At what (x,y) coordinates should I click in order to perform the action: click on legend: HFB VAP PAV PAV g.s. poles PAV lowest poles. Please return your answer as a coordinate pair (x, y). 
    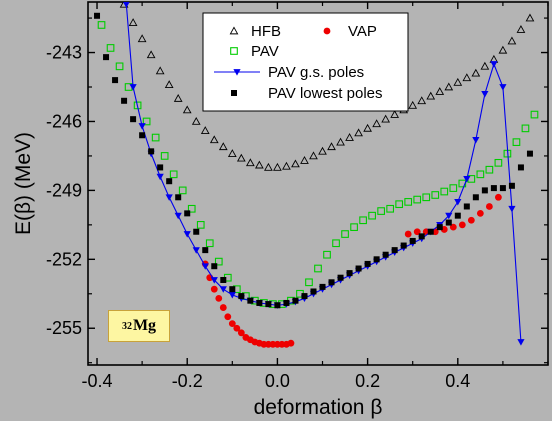
    Looking at the image, I should click on (305, 62).